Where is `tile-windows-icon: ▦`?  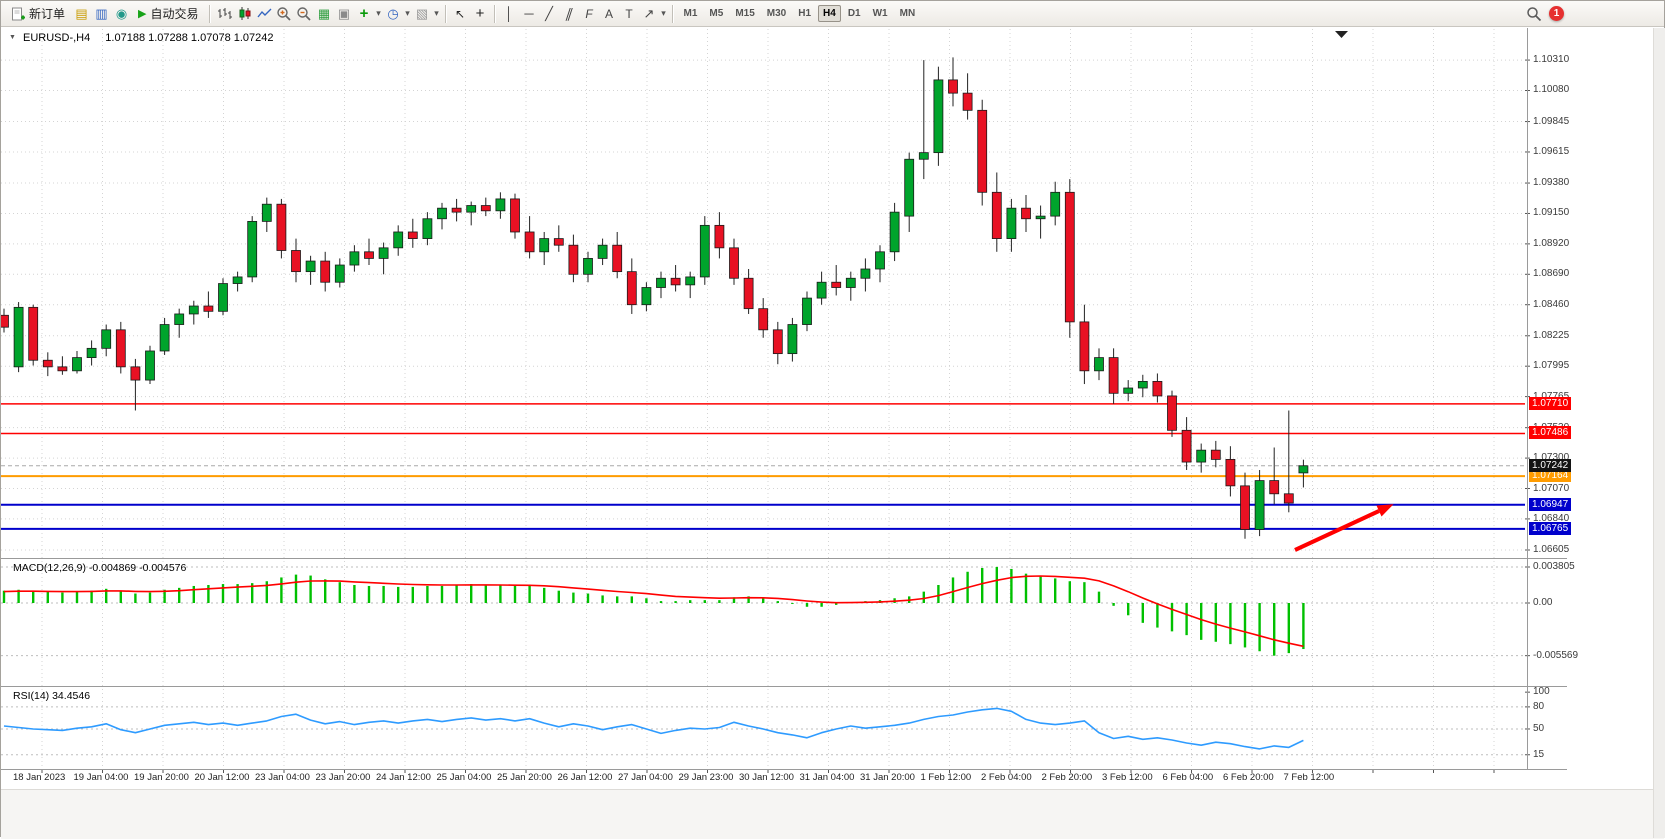
tile-windows-icon: ▦ is located at coordinates (324, 13).